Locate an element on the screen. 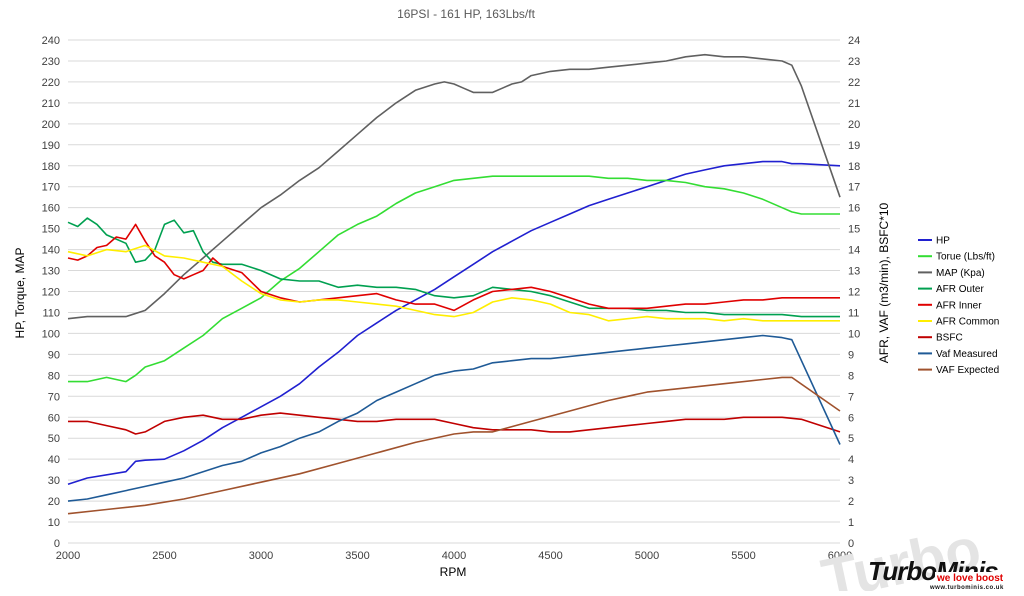  y-right-tick-label: 4 is located at coordinates (851, 460).